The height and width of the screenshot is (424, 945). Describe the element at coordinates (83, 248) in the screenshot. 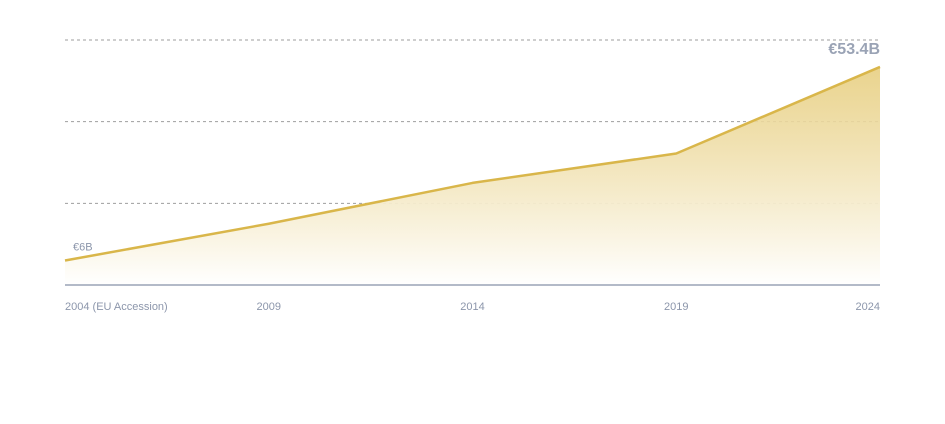

I see `start-value-label: €6B` at that location.